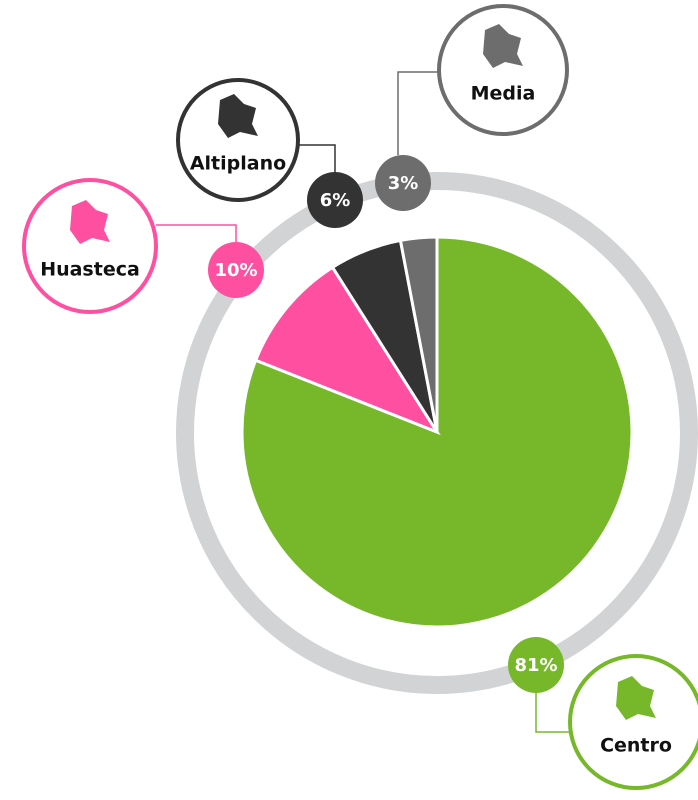  What do you see at coordinates (238, 164) in the screenshot?
I see `region-label: Altiplano` at bounding box center [238, 164].